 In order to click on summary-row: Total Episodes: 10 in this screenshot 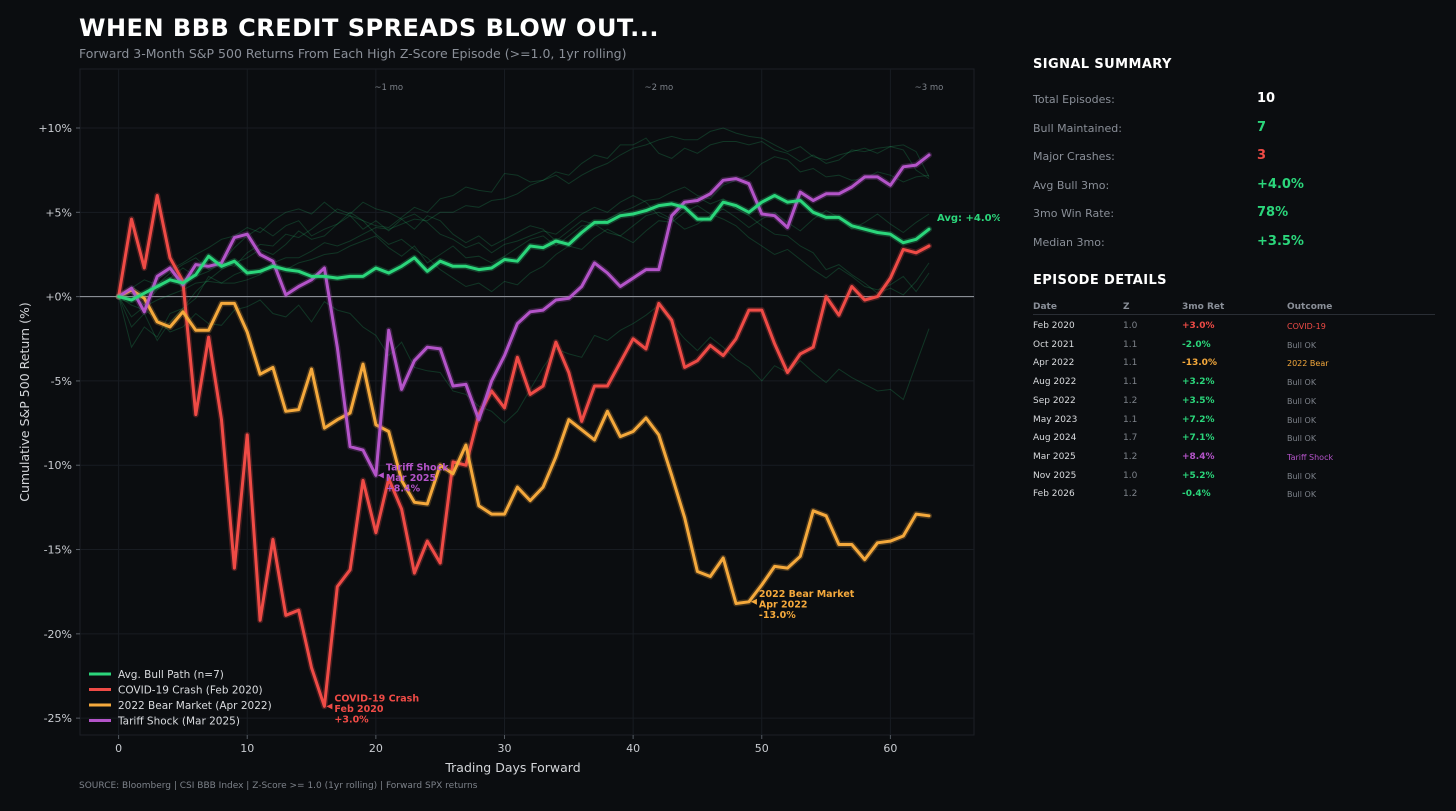, I will do `click(1233, 100)`.